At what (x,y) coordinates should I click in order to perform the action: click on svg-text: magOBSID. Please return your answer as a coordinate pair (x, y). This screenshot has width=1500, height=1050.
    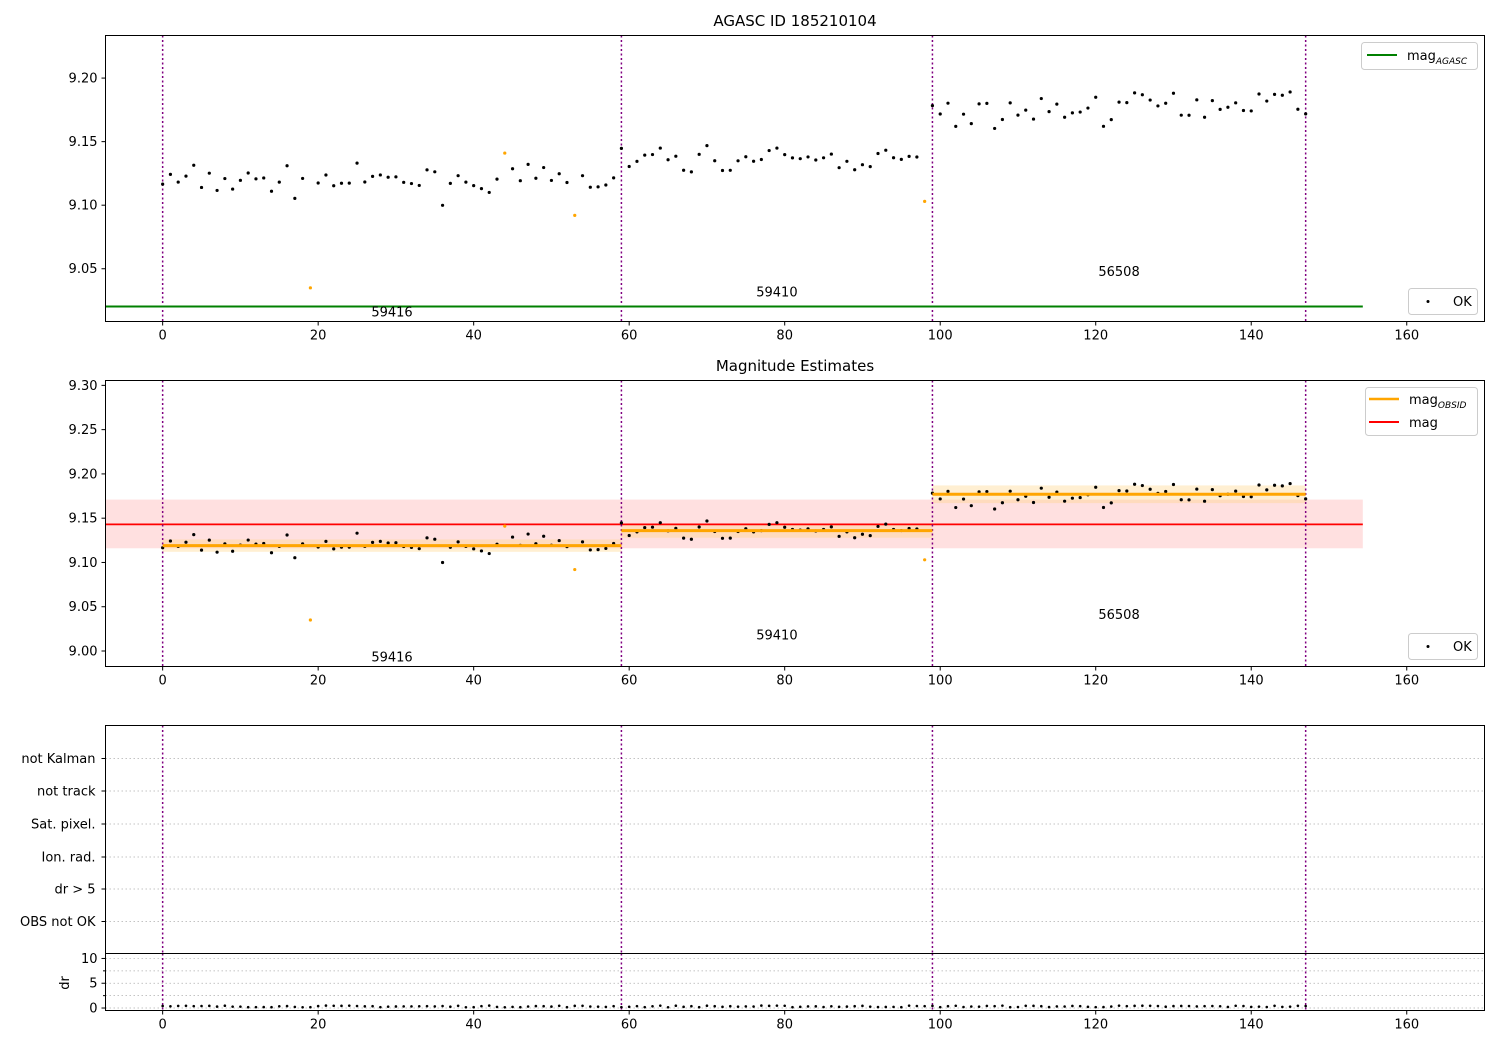
    Looking at the image, I should click on (1438, 402).